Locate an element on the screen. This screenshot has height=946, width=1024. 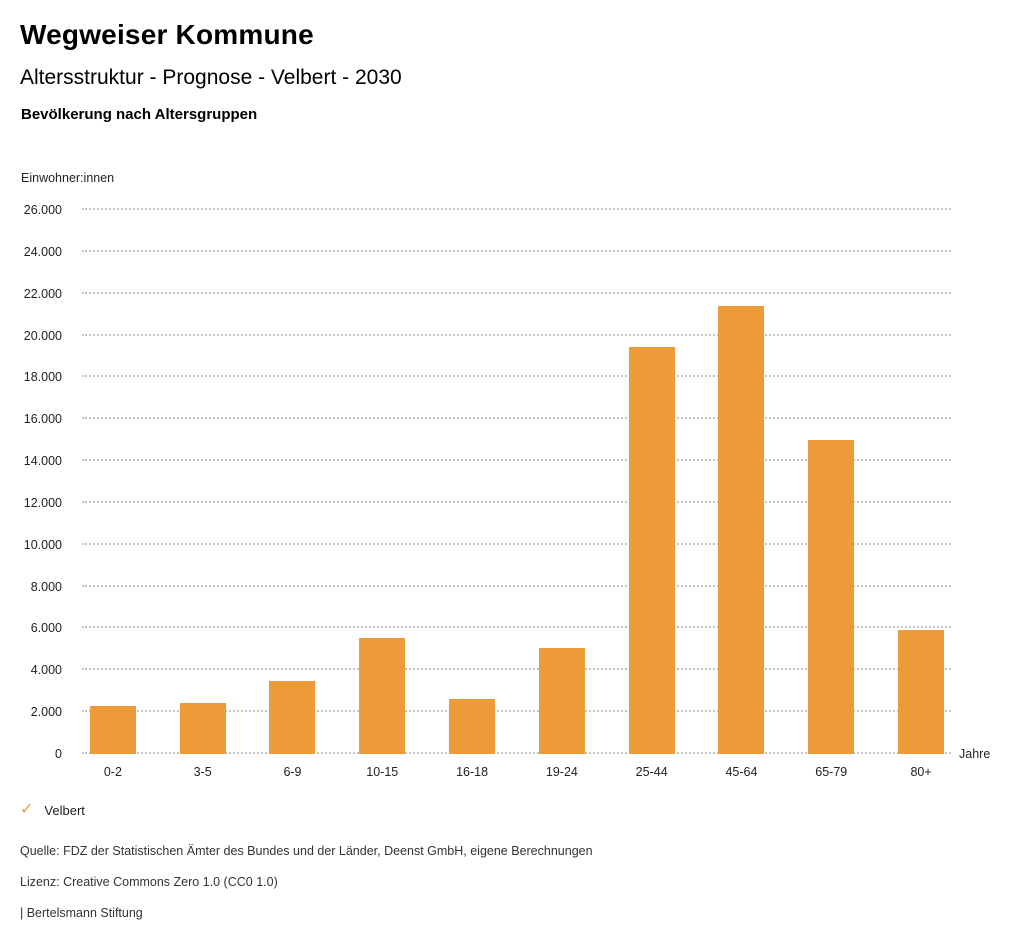
x-tick-label: 19-24 is located at coordinates (561, 772).